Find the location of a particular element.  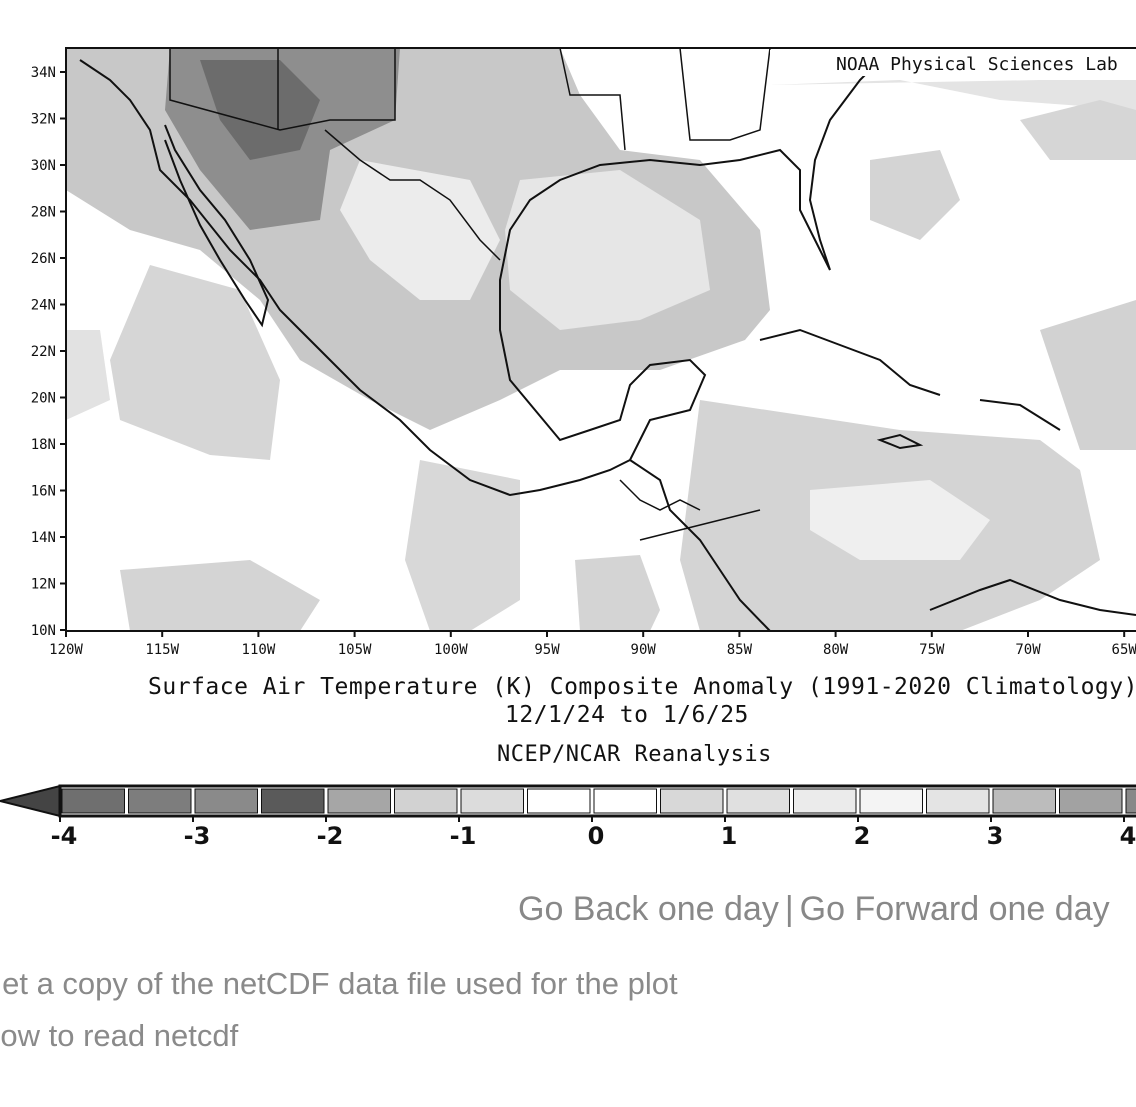

colorbar-tick-label: -2 is located at coordinates (330, 836).